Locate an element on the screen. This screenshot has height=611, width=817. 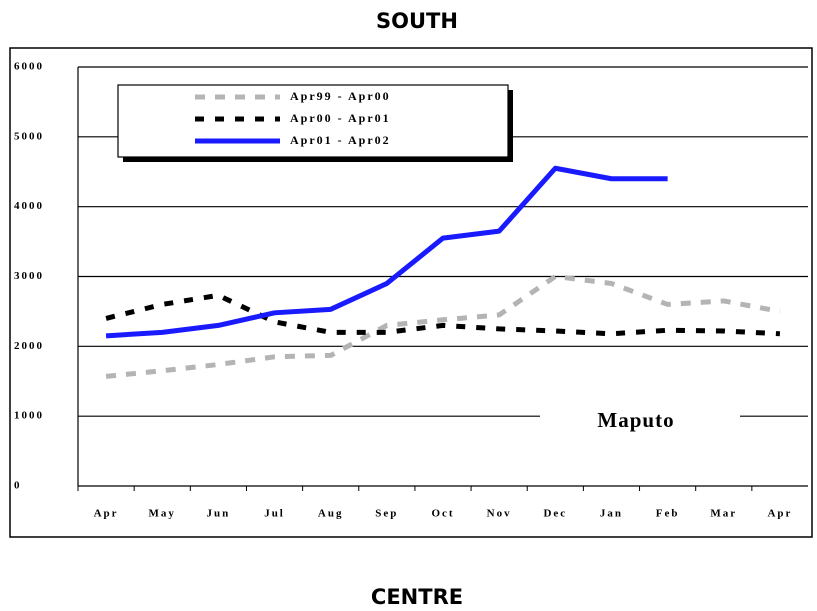
x-tick-label: Feb is located at coordinates (668, 514).